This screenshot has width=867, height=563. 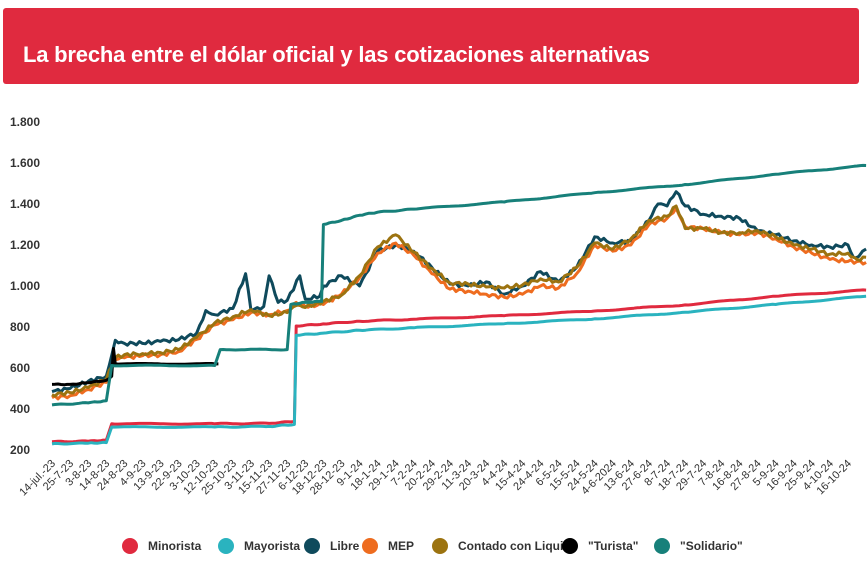 I want to click on y-tick-label: 1.800, so click(x=25, y=122).